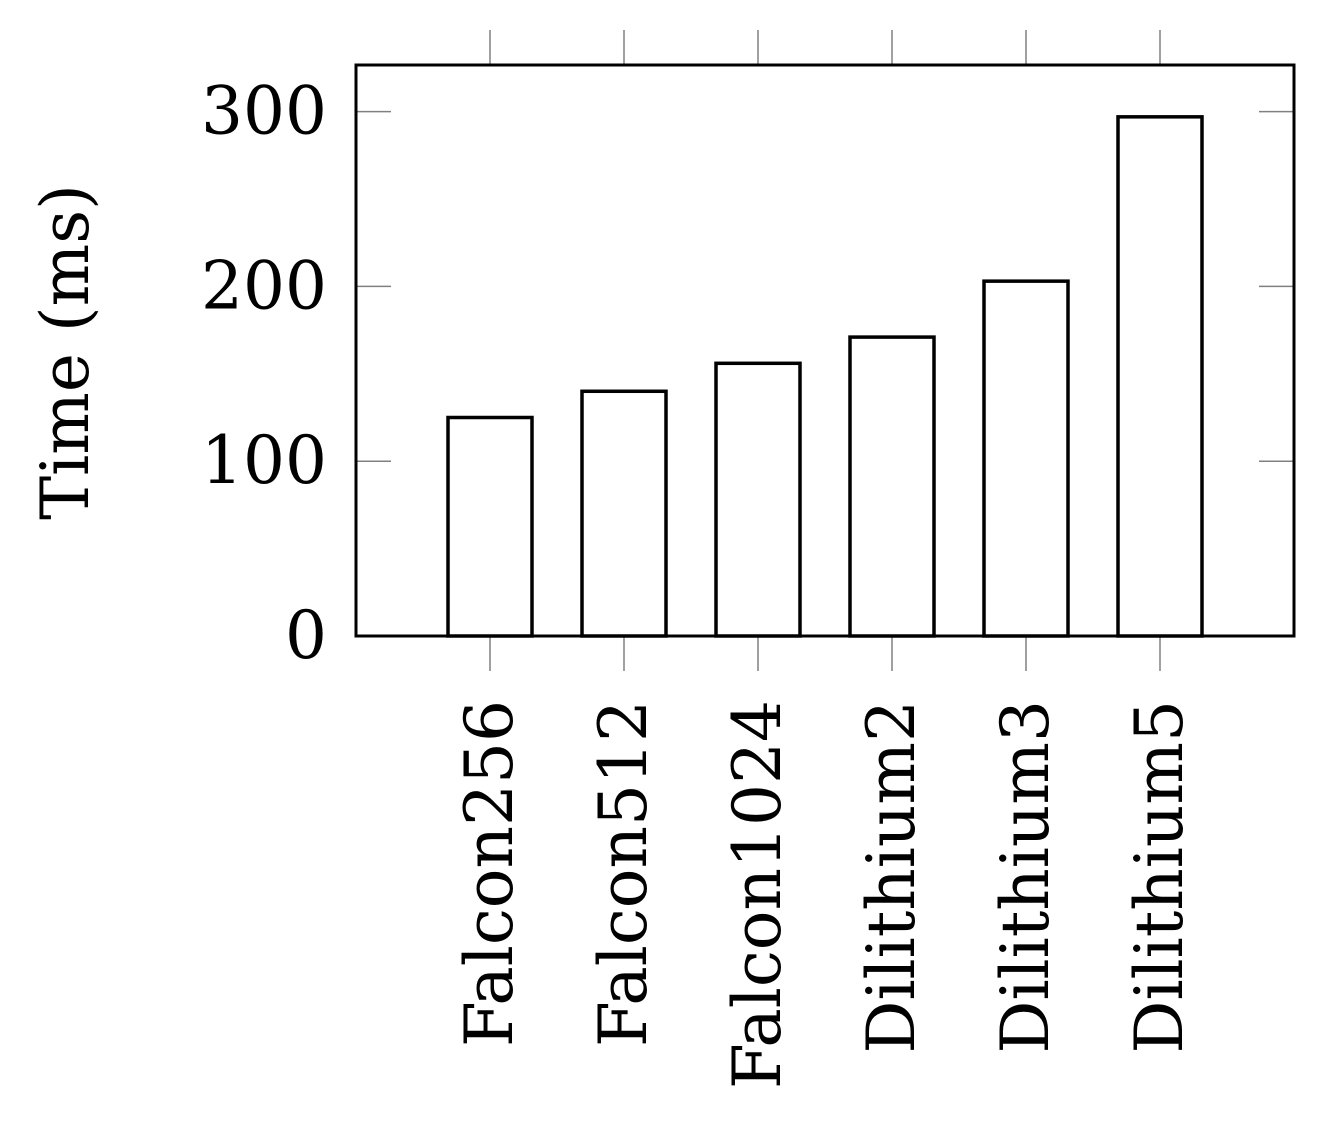 This screenshot has width=1323, height=1131. Describe the element at coordinates (264, 111) in the screenshot. I see `y-tick-label: 300` at that location.